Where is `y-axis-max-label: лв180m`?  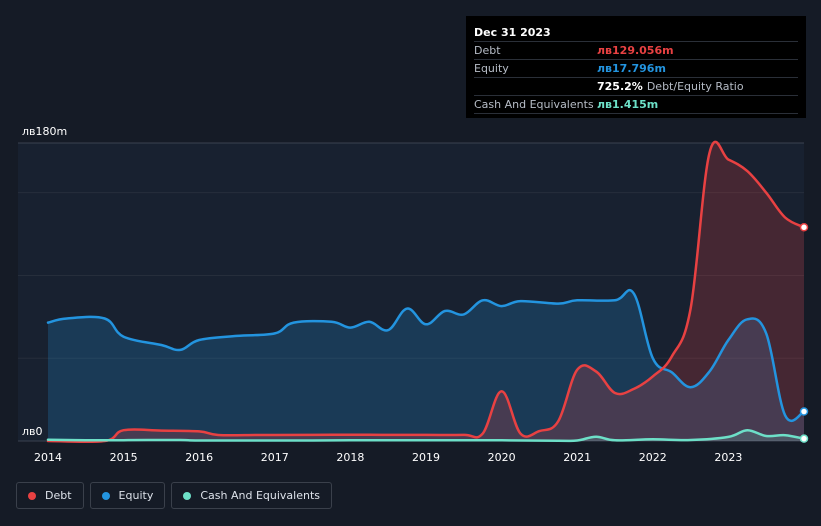 y-axis-max-label: лв180m is located at coordinates (45, 131).